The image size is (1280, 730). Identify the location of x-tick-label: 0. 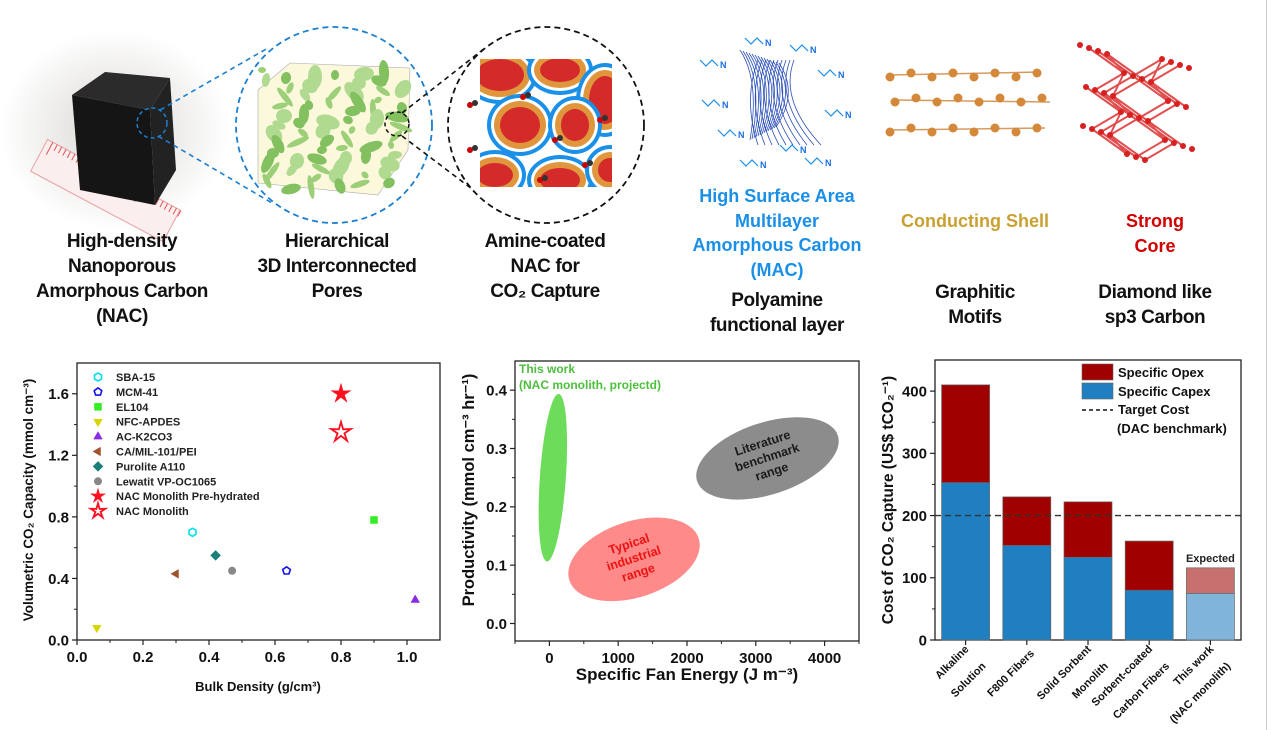
(549, 658).